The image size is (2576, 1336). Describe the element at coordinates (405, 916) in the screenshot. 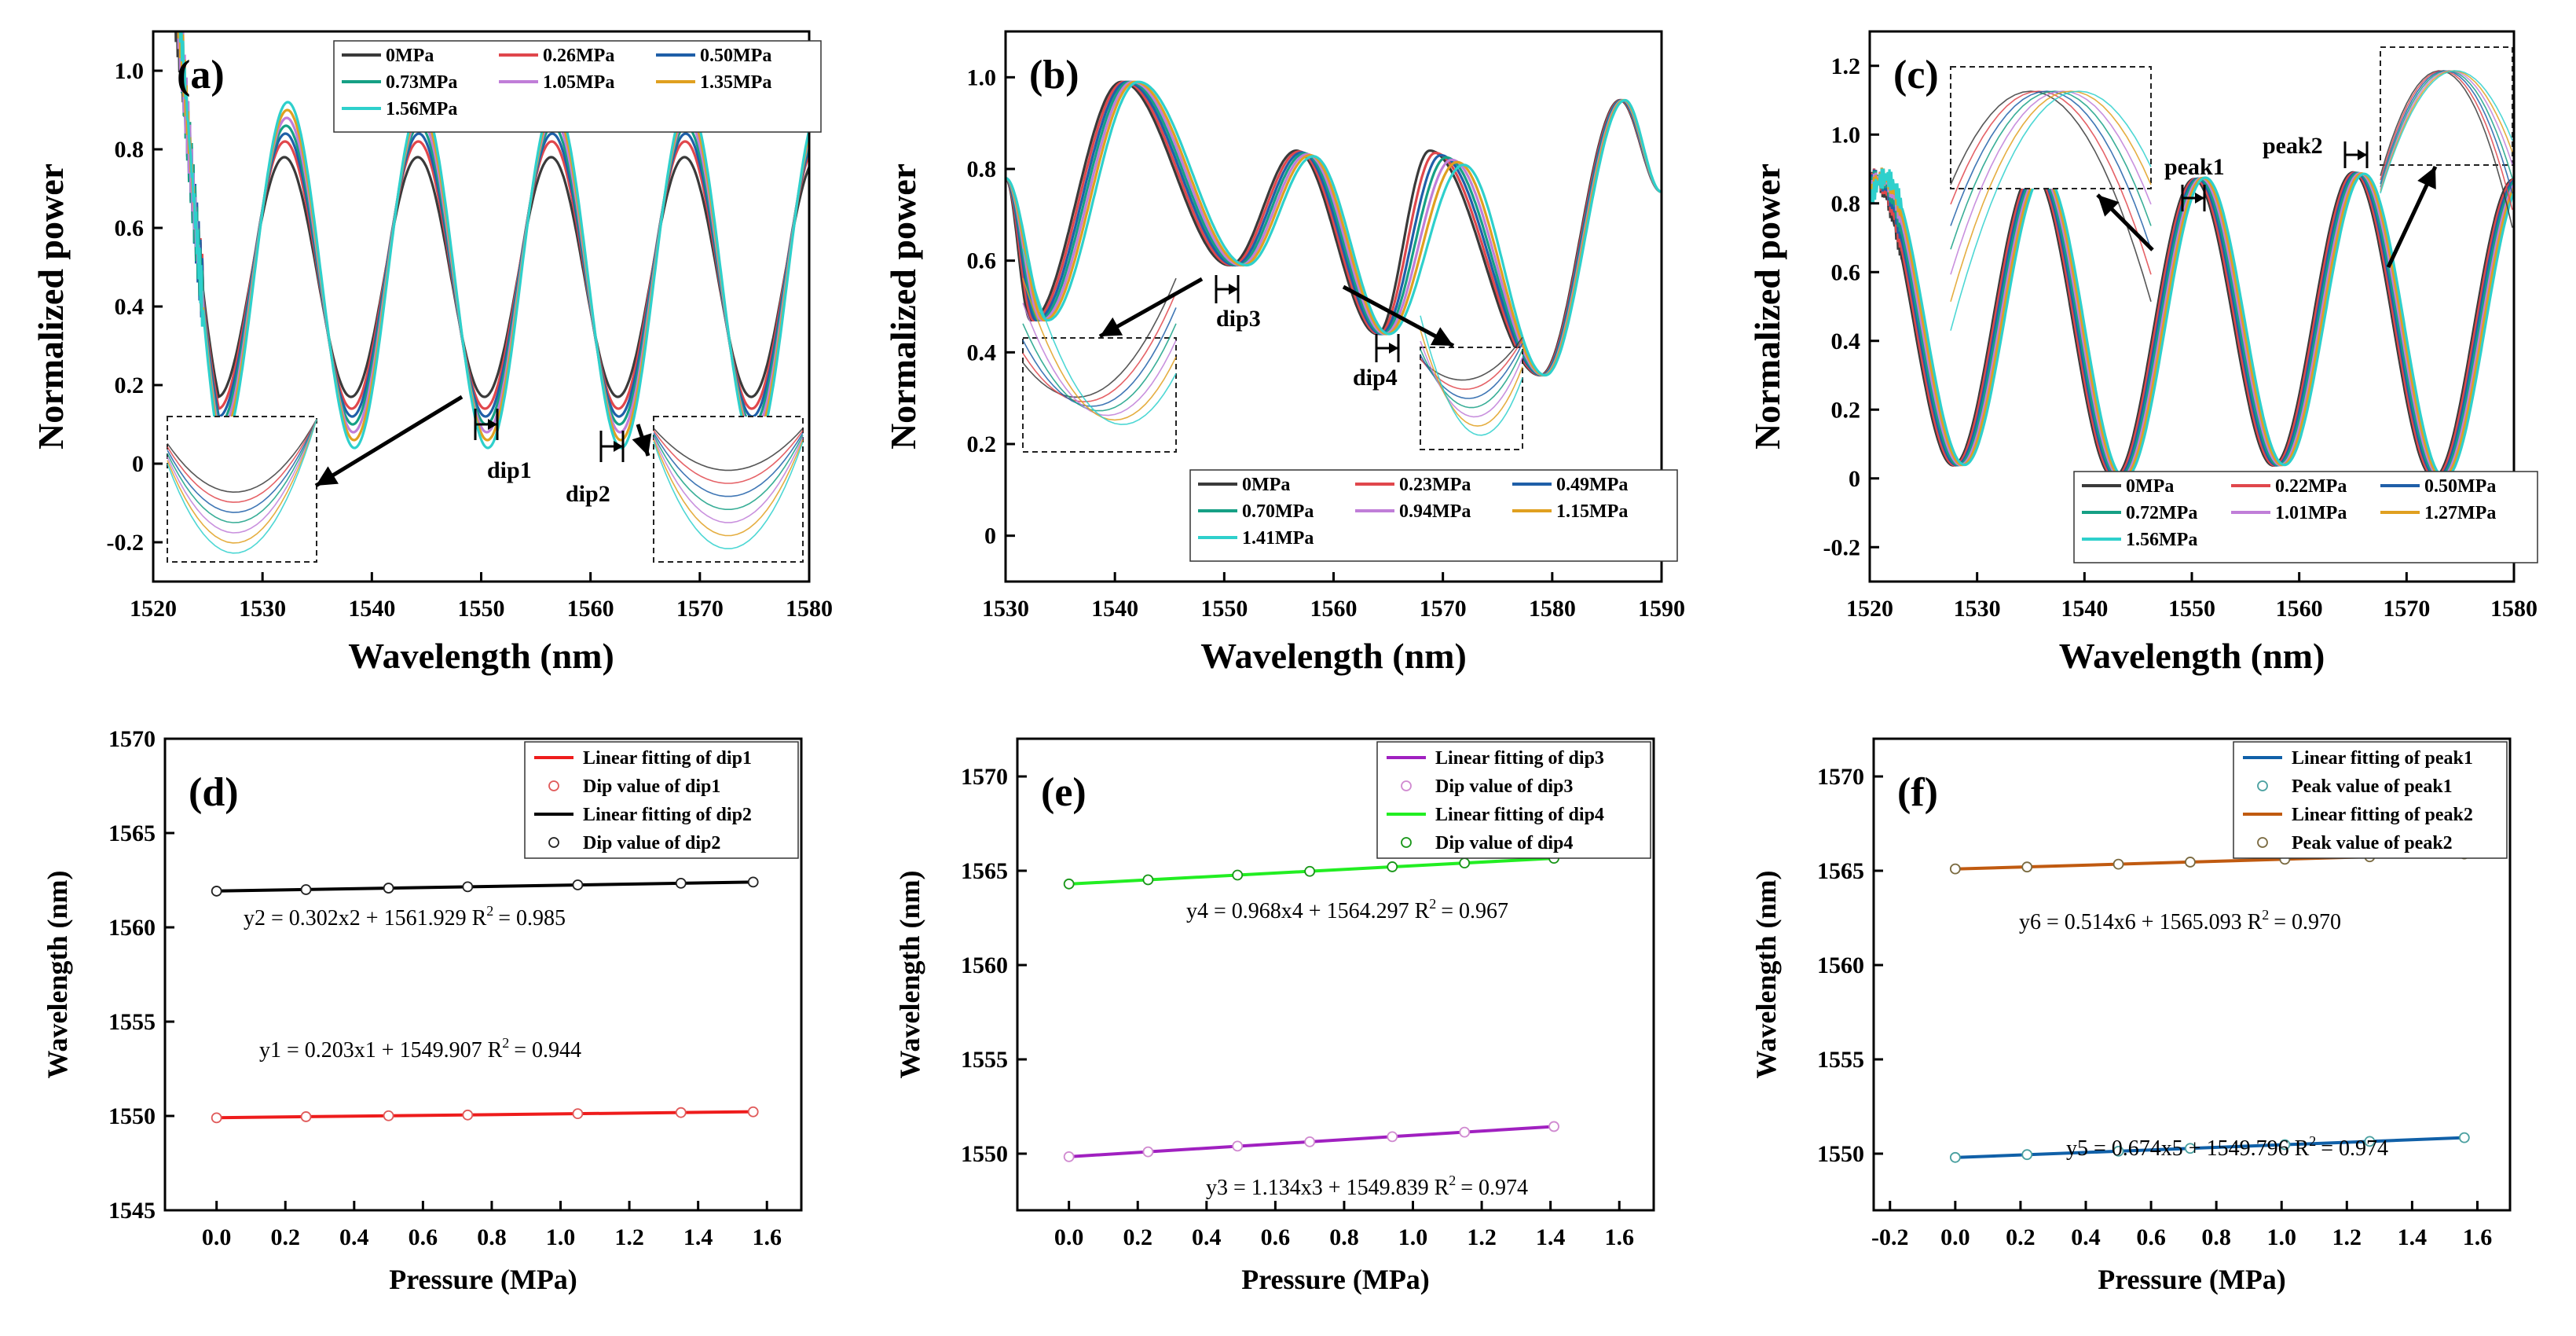

I see `fit-equation-dip2: y2 = 0.302x2 + 1561.929 R2 = 0.985` at that location.